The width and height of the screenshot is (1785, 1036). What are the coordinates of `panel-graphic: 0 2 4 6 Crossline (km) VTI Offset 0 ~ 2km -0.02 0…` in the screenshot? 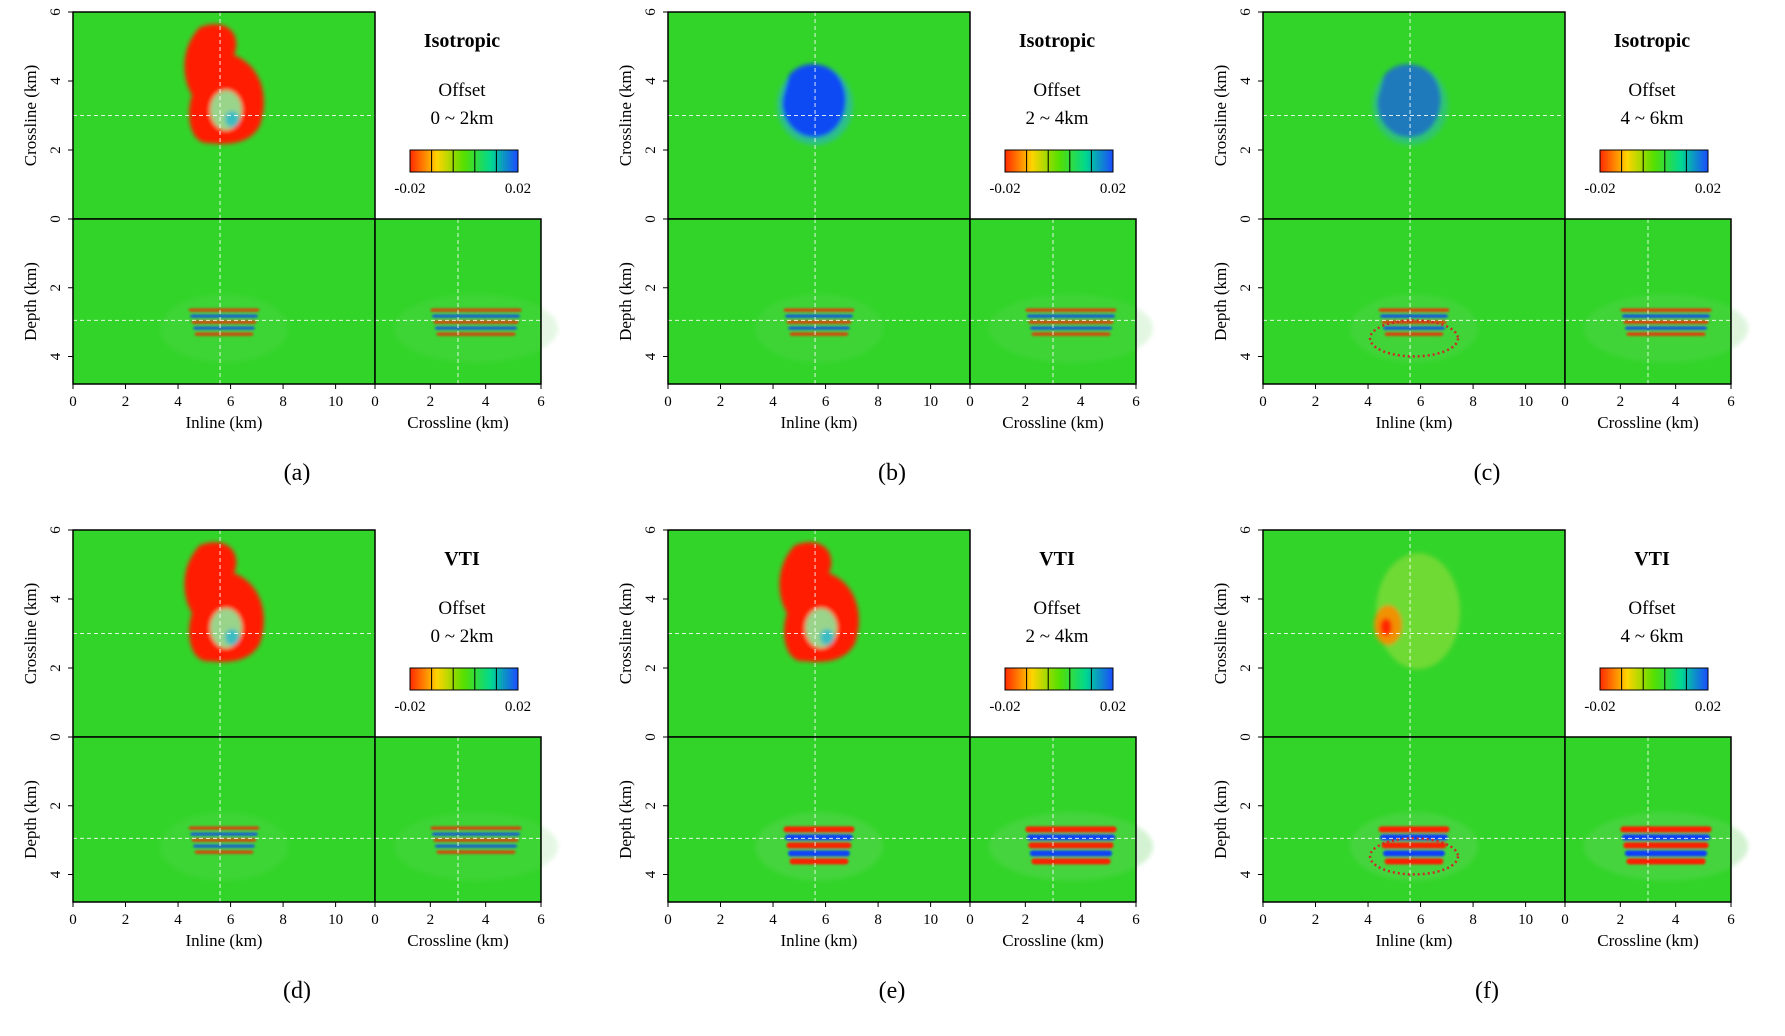 It's located at (290, 765).